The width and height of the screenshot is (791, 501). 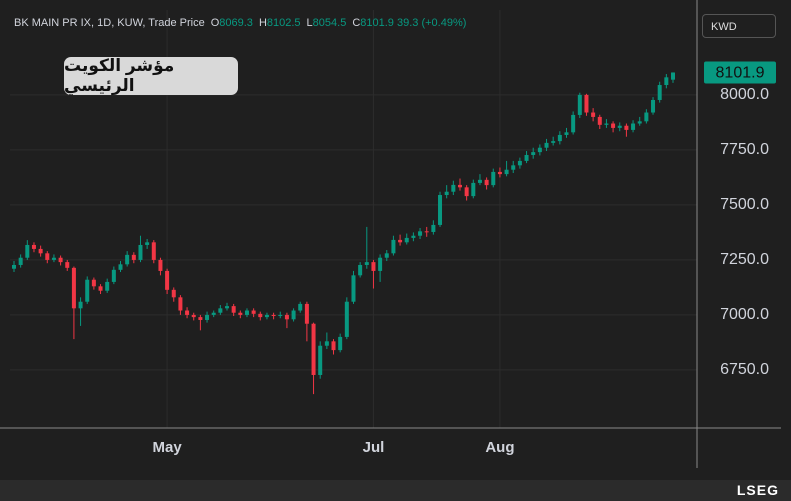 I want to click on title-badge: مؤشر الكويت الرئيسي, so click(x=151, y=75).